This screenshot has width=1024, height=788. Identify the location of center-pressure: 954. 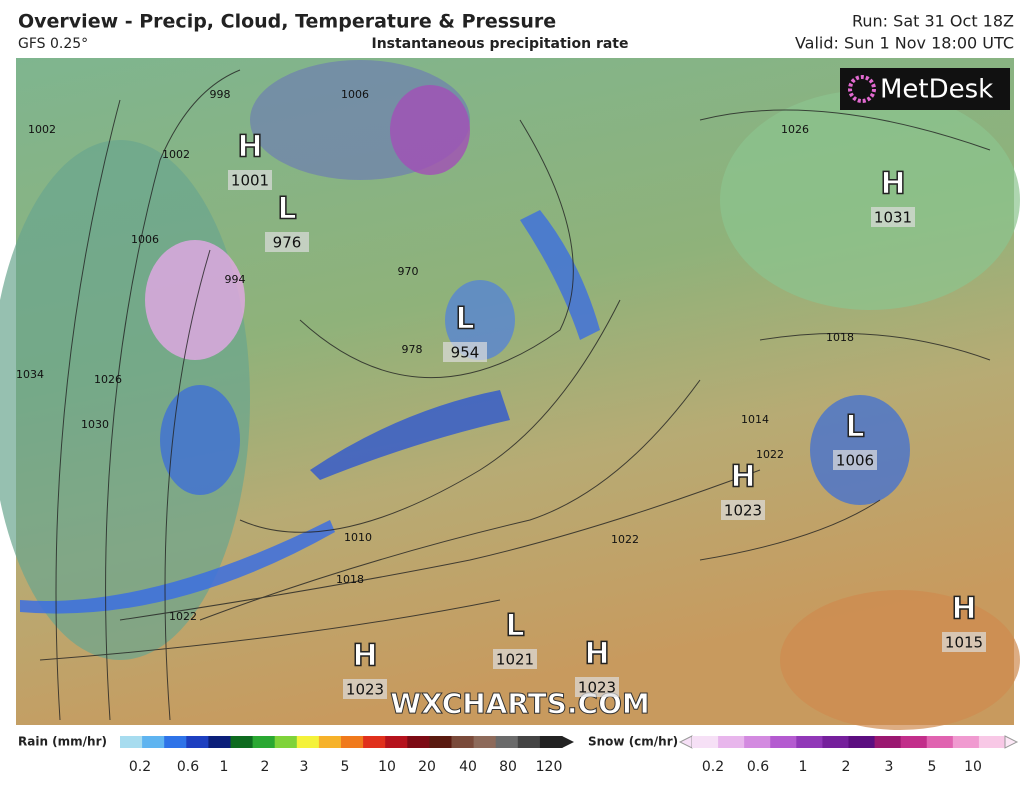
(465, 353).